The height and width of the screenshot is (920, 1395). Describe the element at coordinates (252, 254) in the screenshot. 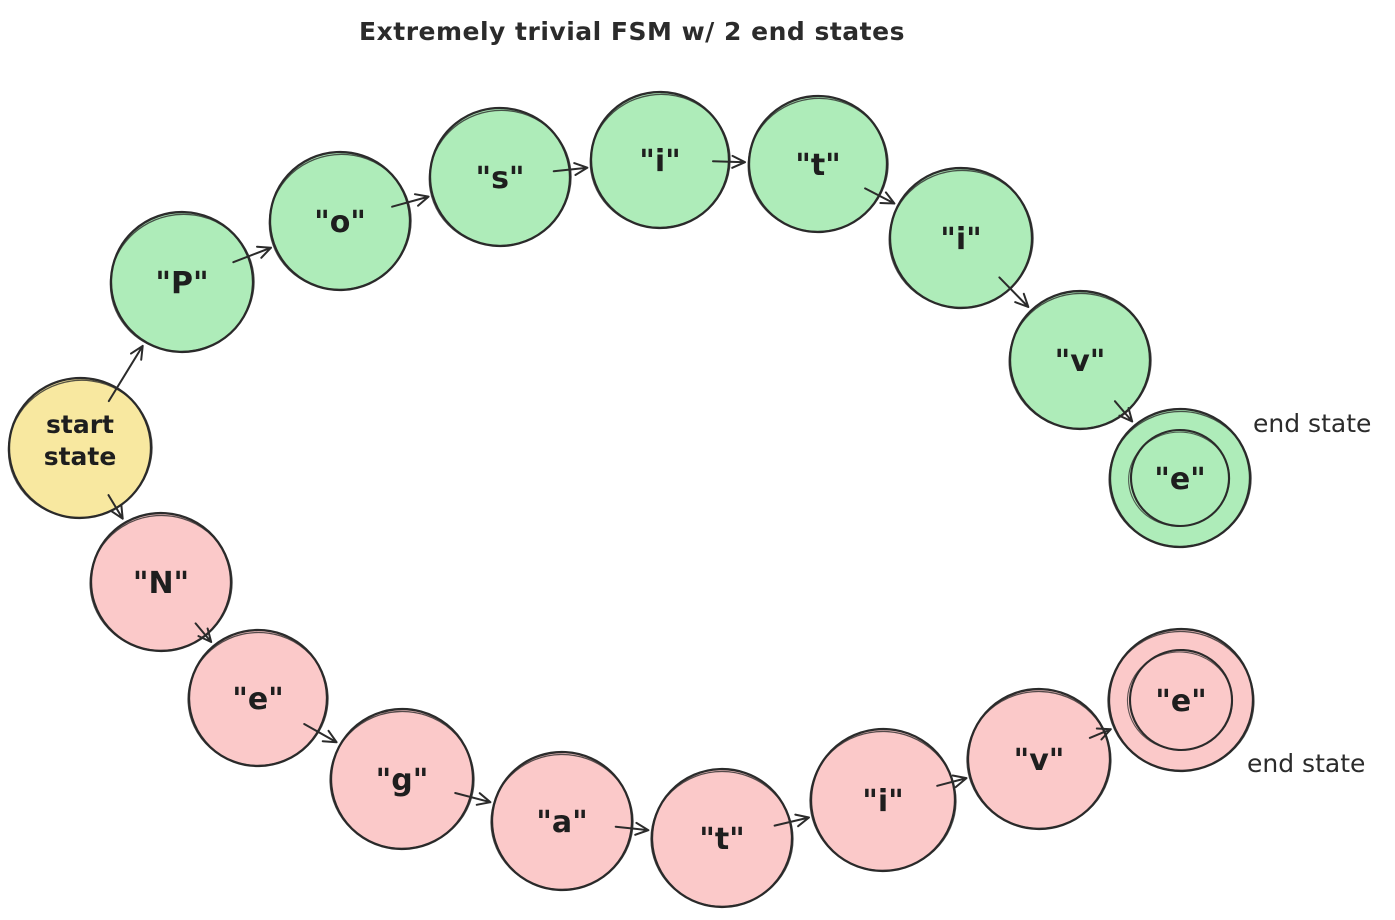

I see `transition-arrow-P-o` at that location.